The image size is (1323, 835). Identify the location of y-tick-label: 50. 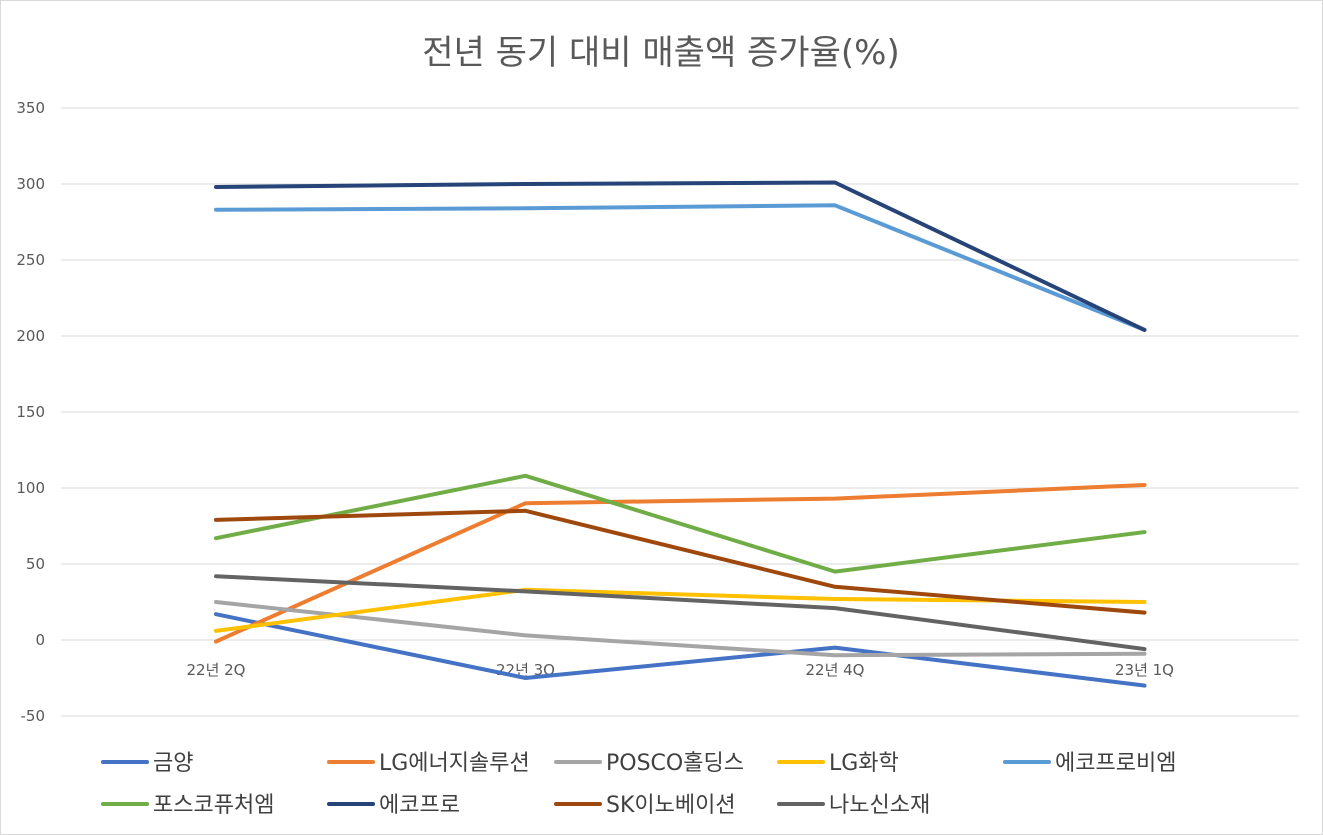
(35, 564).